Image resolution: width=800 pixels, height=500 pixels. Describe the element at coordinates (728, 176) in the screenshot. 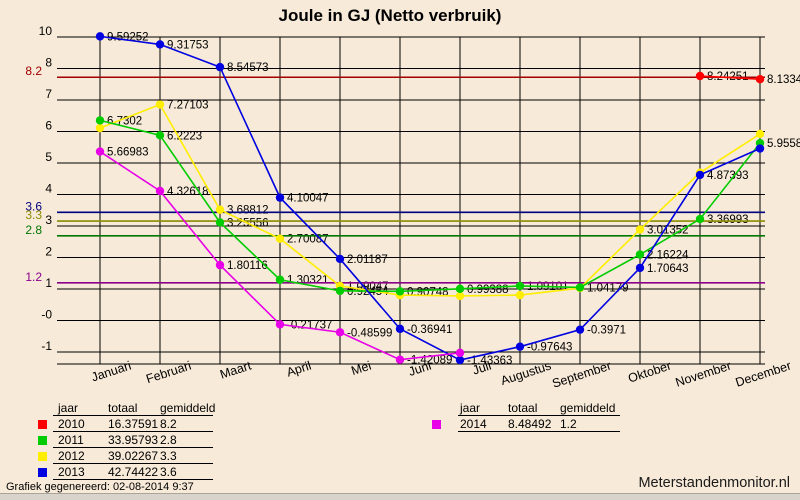

I see `point-value-label-2013: 4.87393` at that location.